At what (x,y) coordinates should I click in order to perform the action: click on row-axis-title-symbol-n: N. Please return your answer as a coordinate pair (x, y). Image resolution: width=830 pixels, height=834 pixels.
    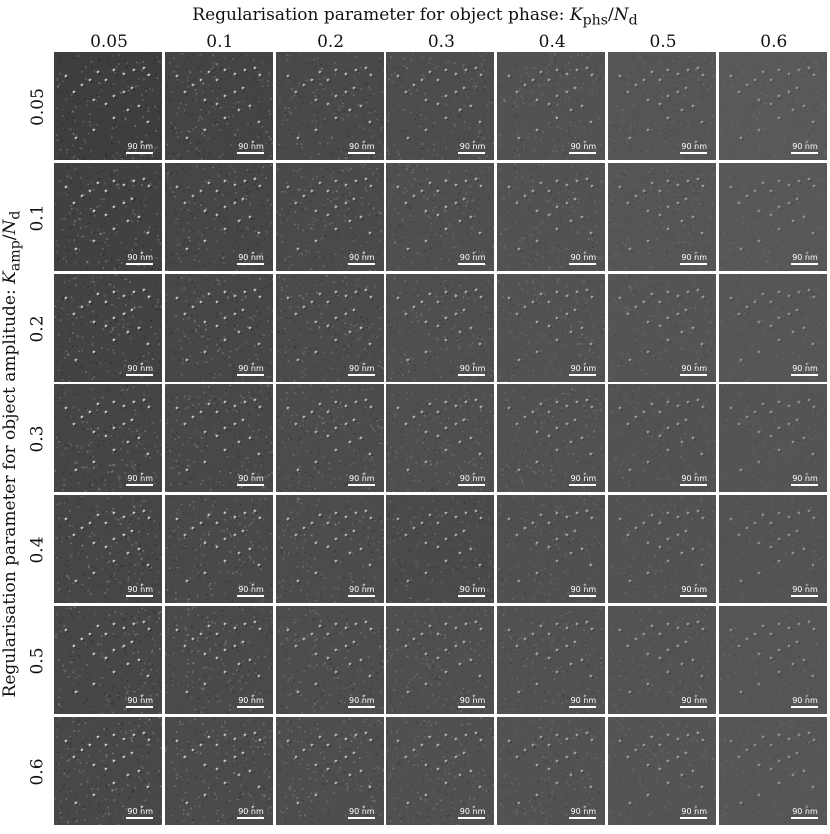
    Looking at the image, I should click on (10, 227).